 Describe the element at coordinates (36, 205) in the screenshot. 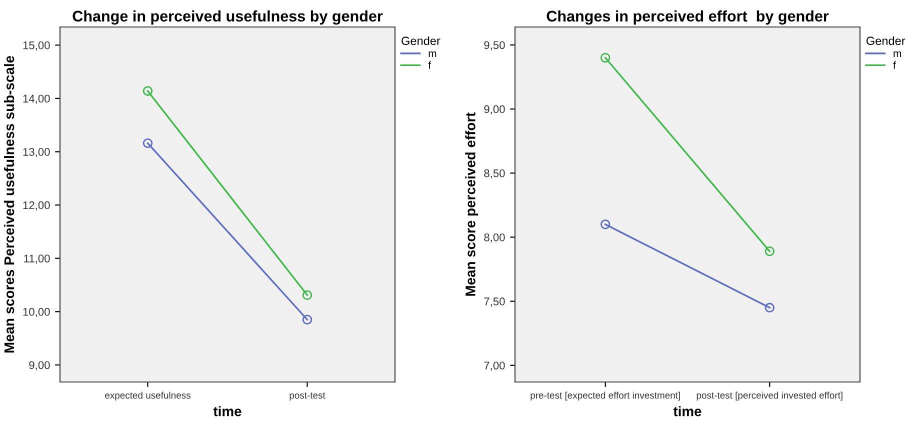

I see `y-tick-label: 12,00` at that location.